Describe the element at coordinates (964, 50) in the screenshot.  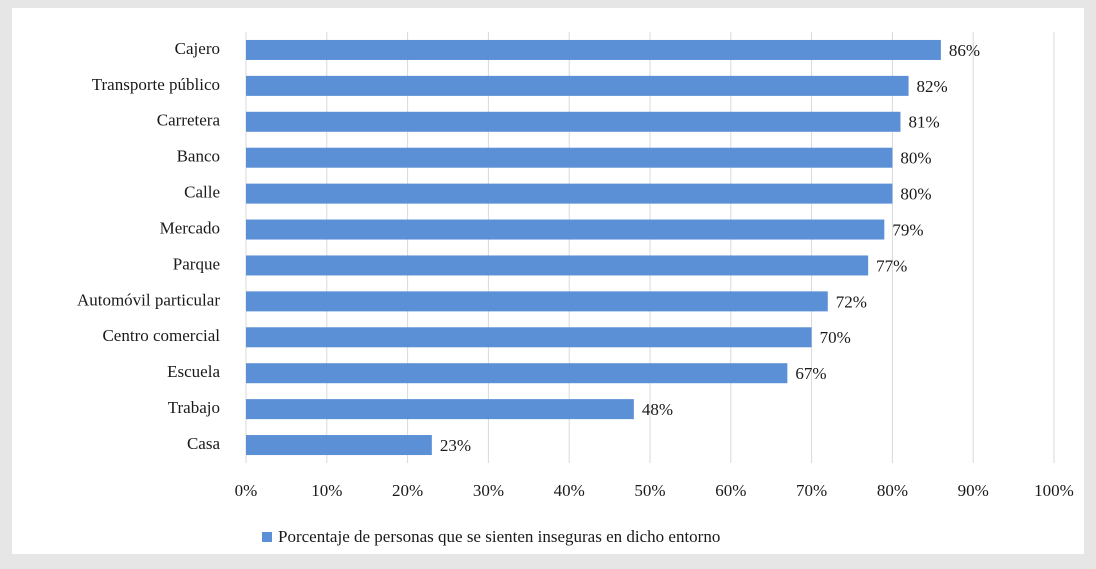
I see `data-label: 86%` at that location.